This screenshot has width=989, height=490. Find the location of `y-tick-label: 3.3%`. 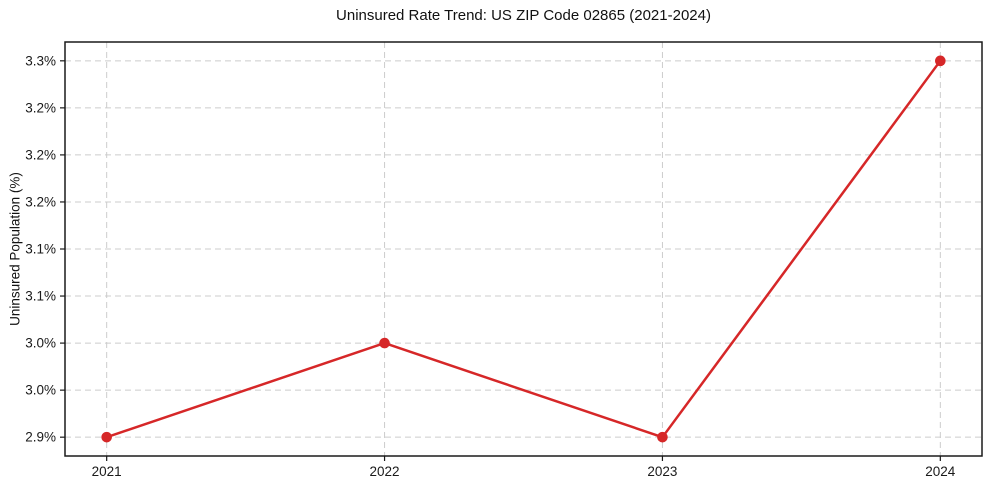

y-tick-label: 3.3% is located at coordinates (40, 60).